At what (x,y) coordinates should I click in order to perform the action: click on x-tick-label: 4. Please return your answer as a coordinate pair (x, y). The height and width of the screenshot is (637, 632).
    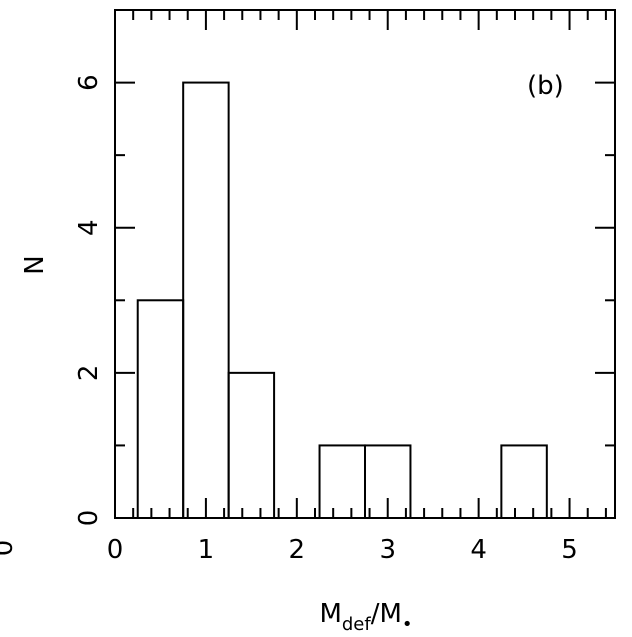
    Looking at the image, I should click on (478, 550).